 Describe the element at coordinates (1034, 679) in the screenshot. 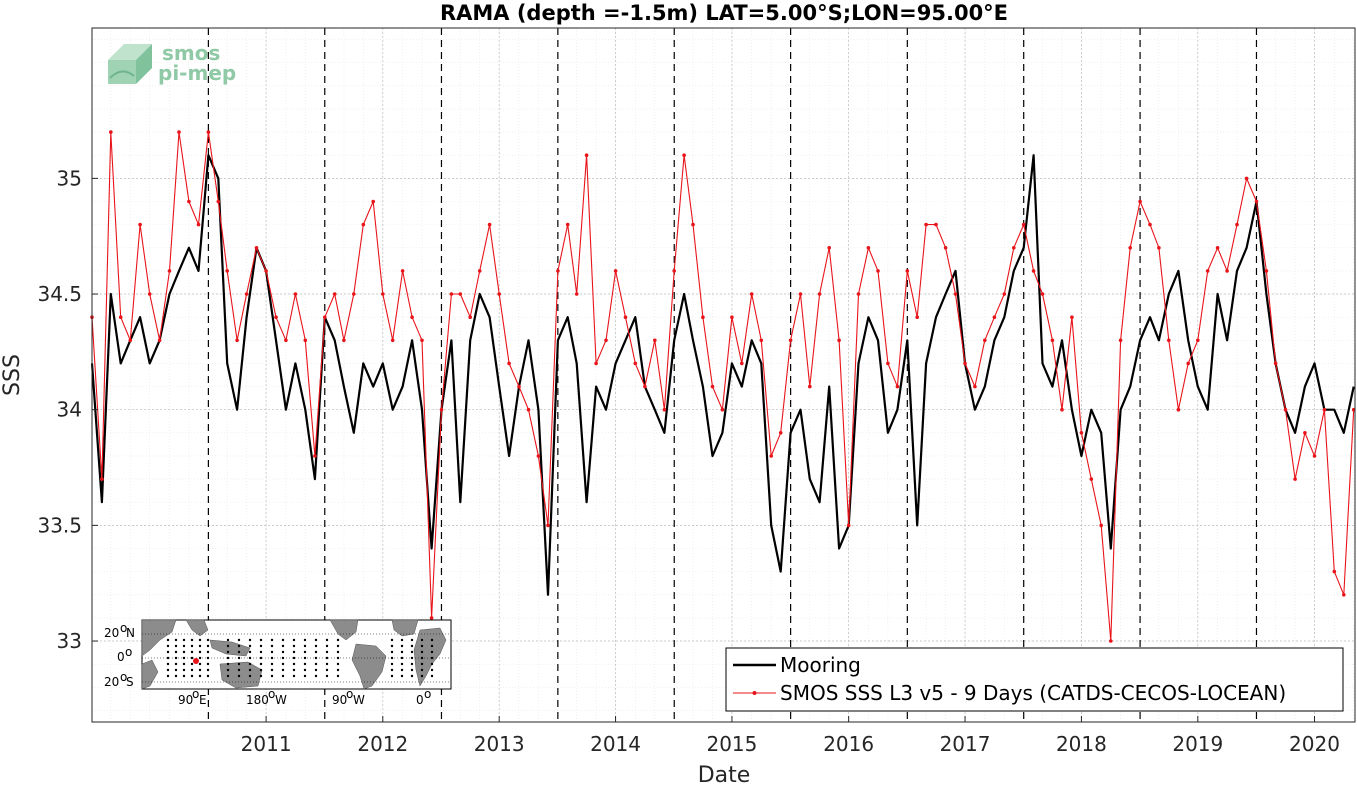

I see `legend-box` at that location.